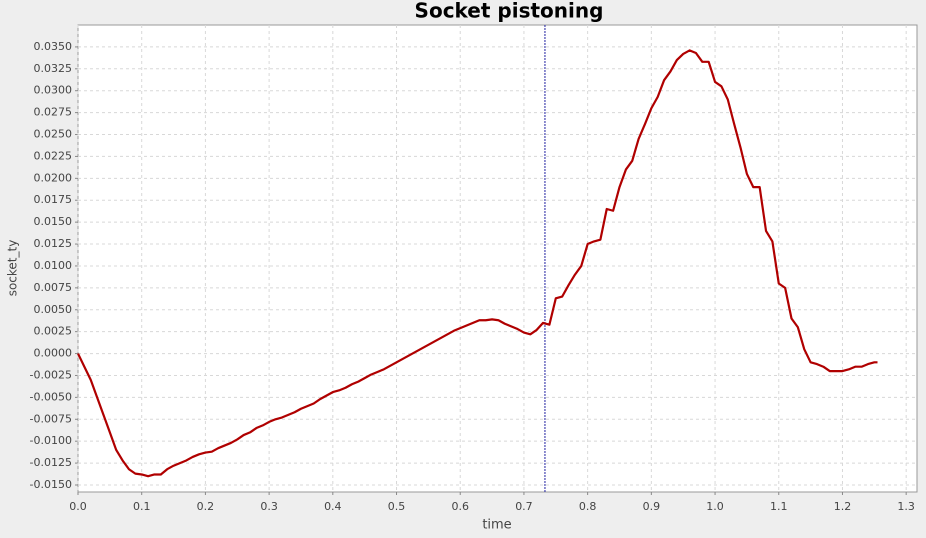  Describe the element at coordinates (53, 68) in the screenshot. I see `y-tick-label: 0.0325` at that location.